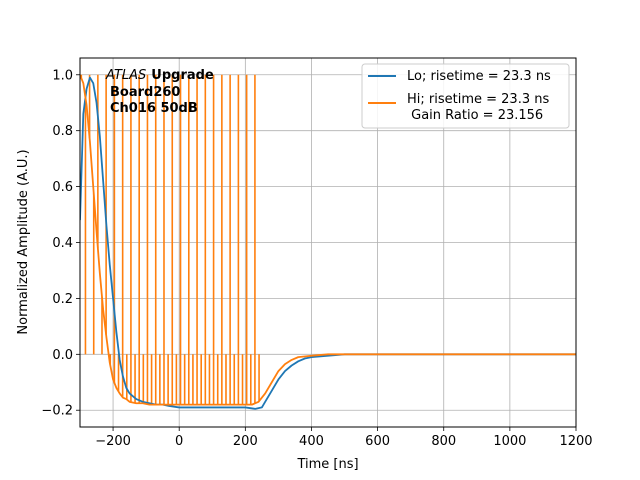  I want to click on annotation-line-1: ATLAS Upgrade, so click(159, 75).